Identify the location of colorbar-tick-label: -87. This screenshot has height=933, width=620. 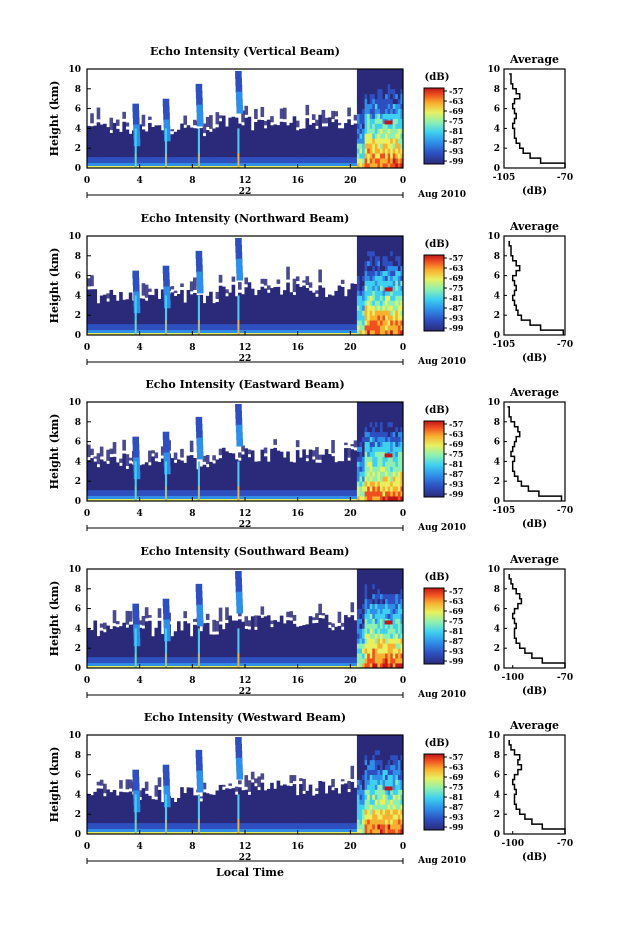
(456, 308).